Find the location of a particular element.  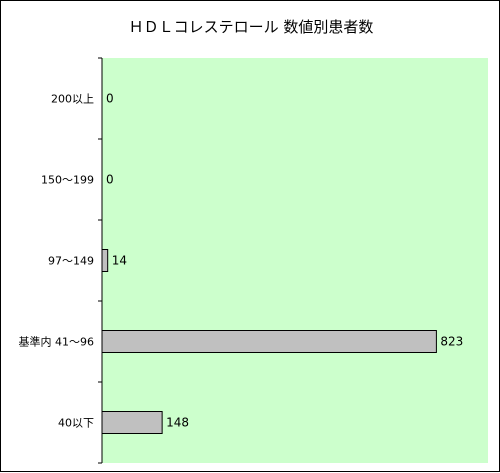

data-label: 148 is located at coordinates (177, 423).